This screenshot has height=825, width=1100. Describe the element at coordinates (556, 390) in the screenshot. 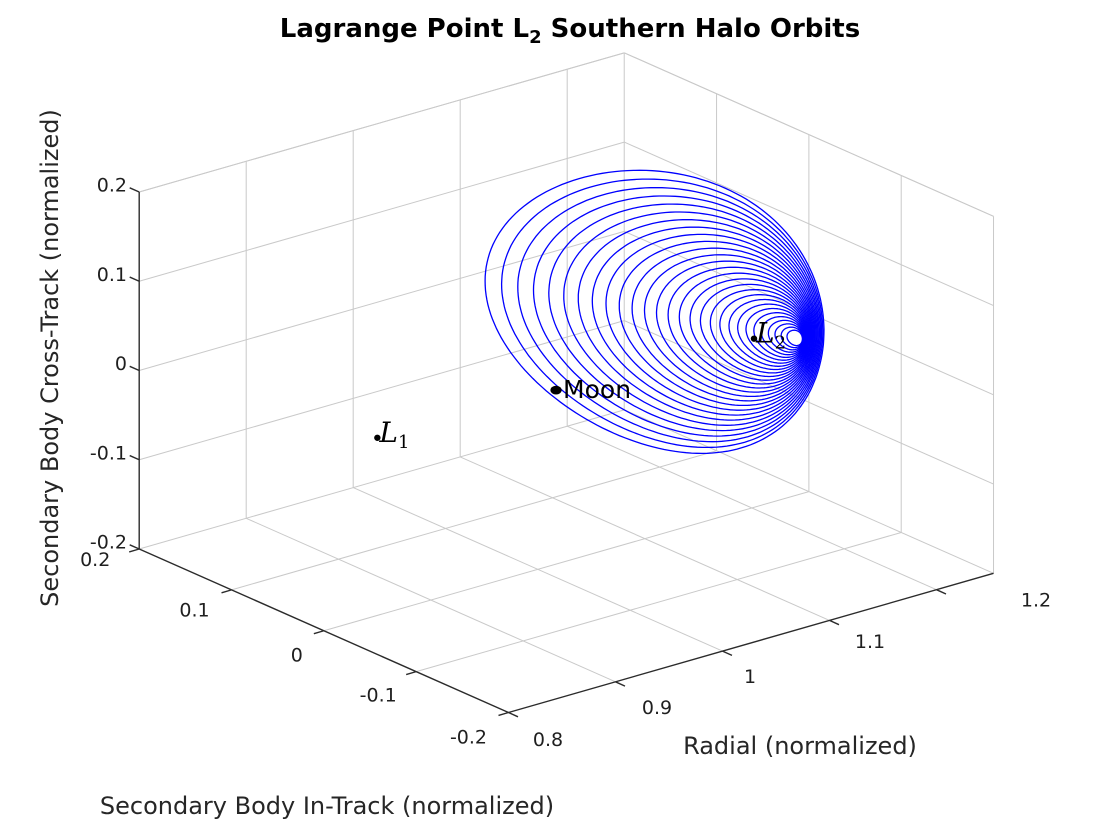

I see `moon-marker-dot` at that location.